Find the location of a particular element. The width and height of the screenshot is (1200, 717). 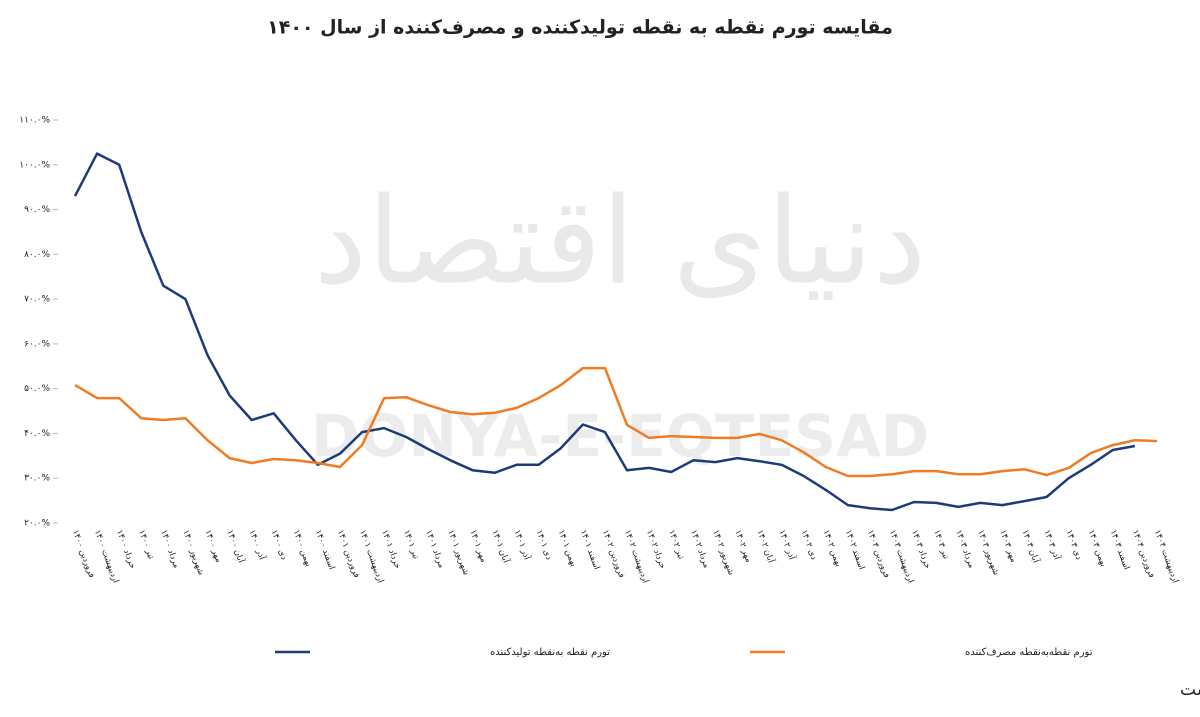

x-tick-label: مرداد ۱۴۰۲ is located at coordinates (699, 548).